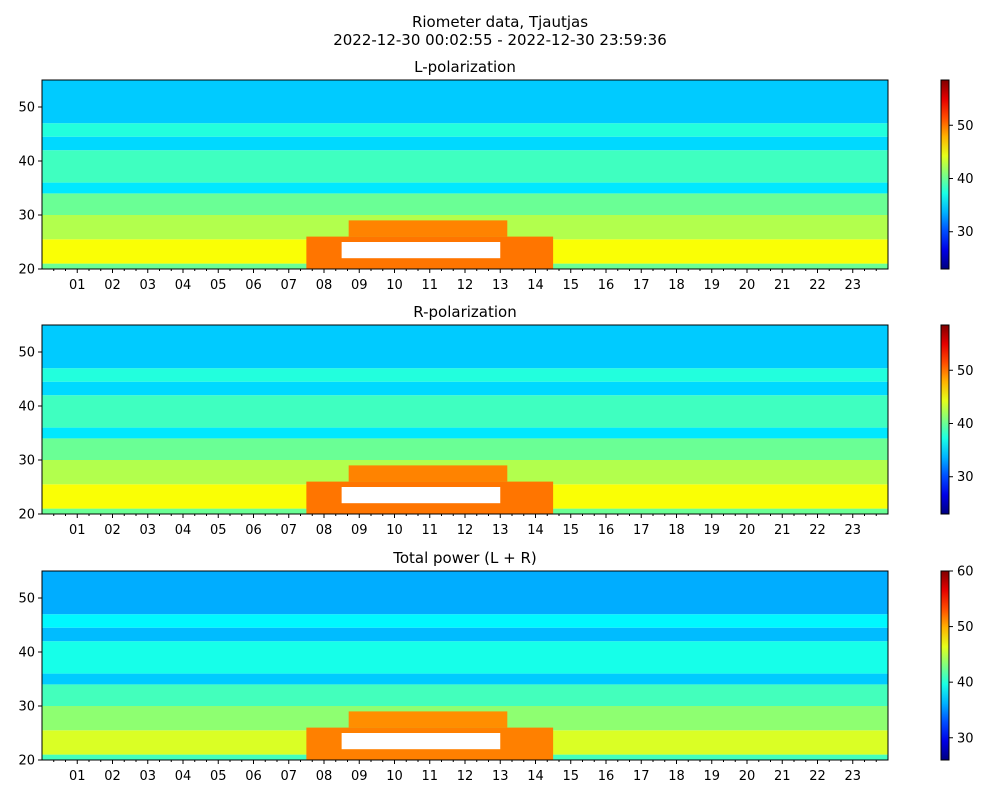 The height and width of the screenshot is (800, 1000). Describe the element at coordinates (26, 353) in the screenshot. I see `y-tick-label: 50` at that location.